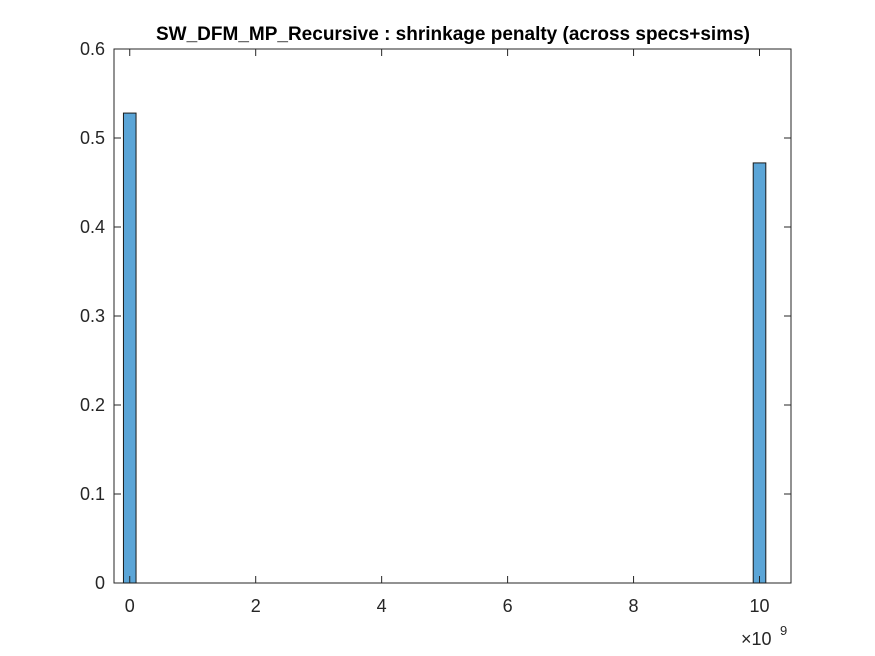 The height and width of the screenshot is (656, 875). What do you see at coordinates (759, 606) in the screenshot?
I see `x-tick-label: 10` at bounding box center [759, 606].